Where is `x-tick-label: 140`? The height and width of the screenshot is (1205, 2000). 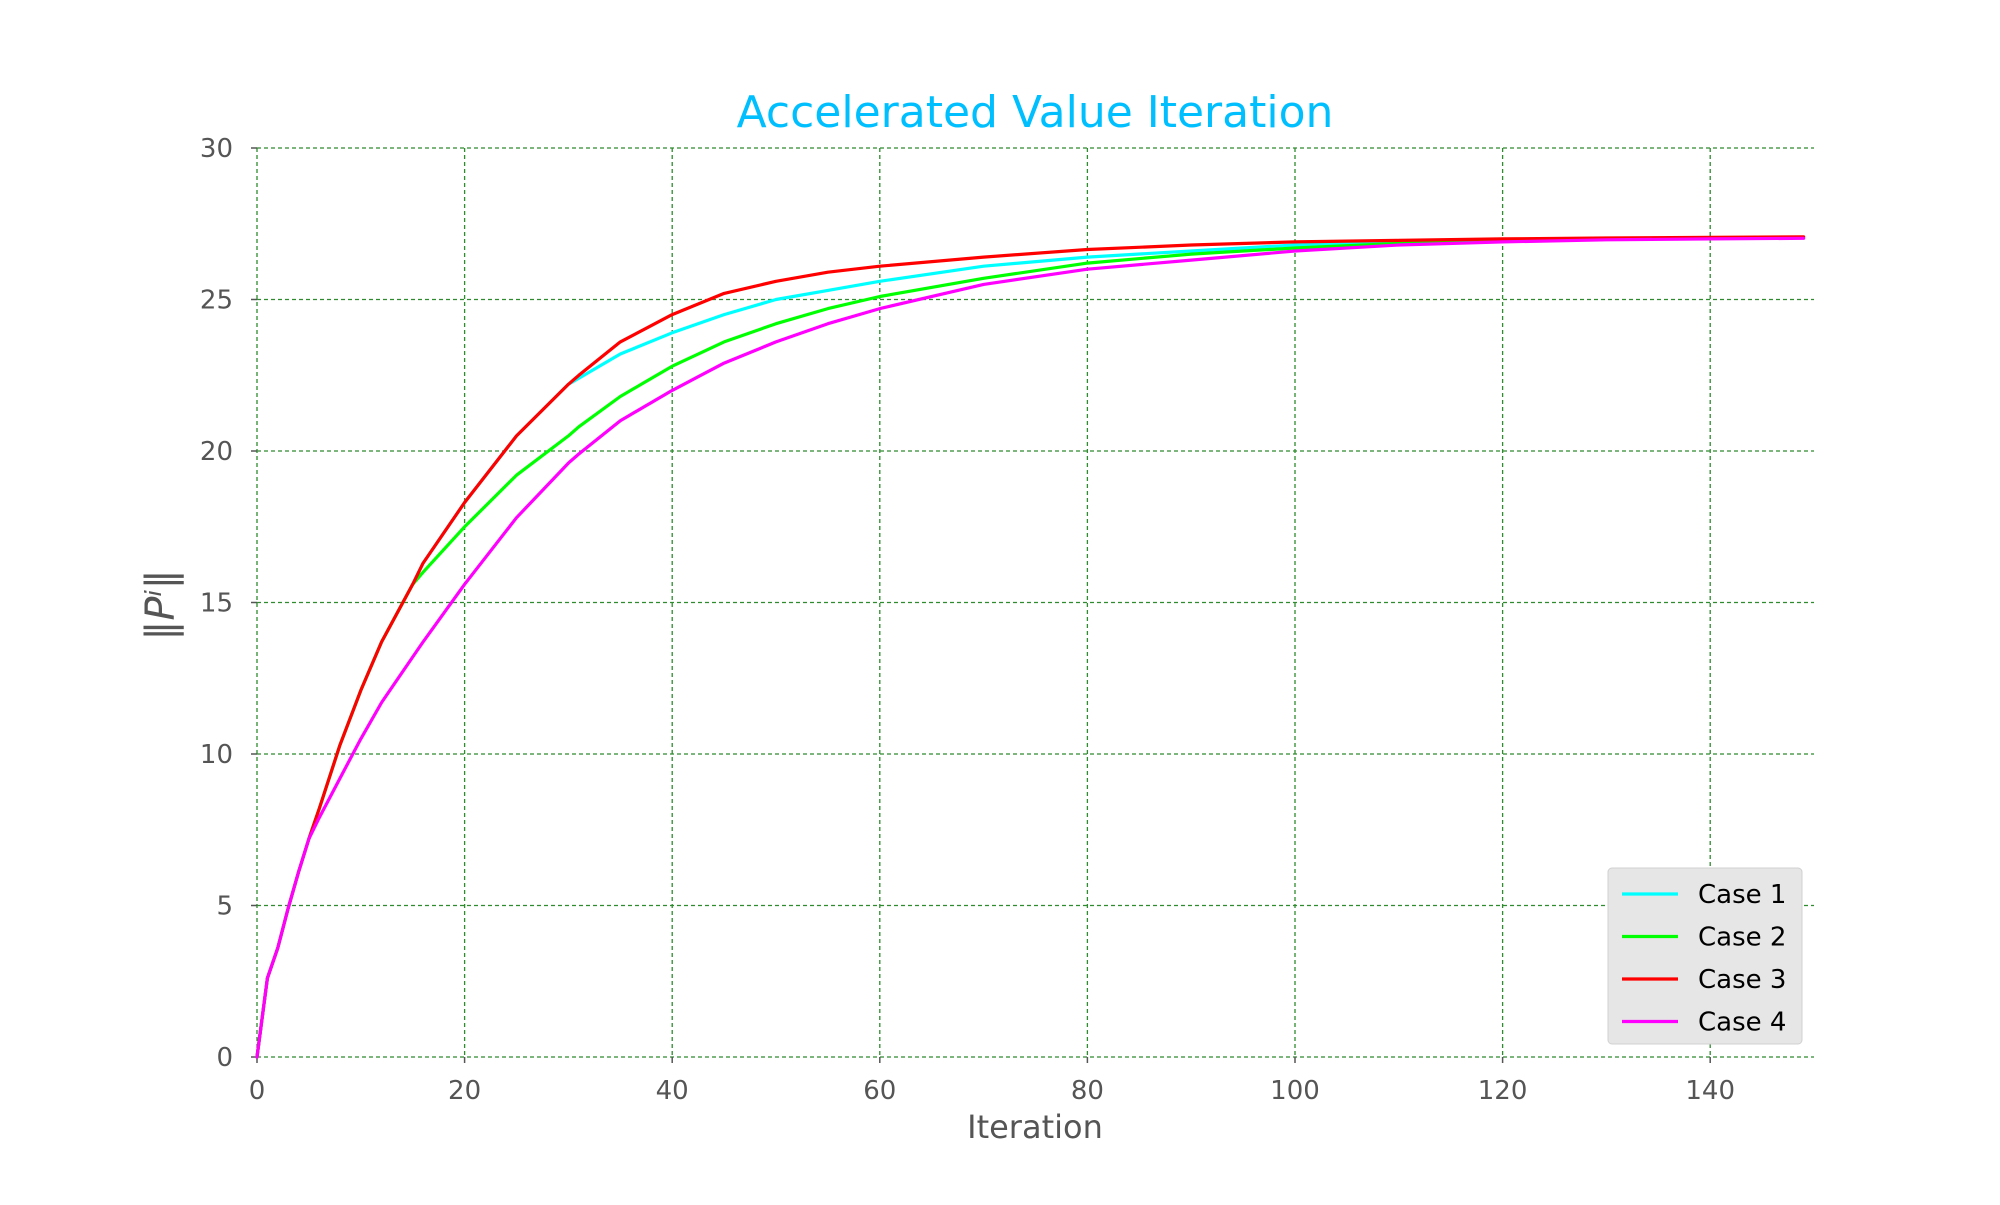
x-tick-label: 140 is located at coordinates (1710, 1091).